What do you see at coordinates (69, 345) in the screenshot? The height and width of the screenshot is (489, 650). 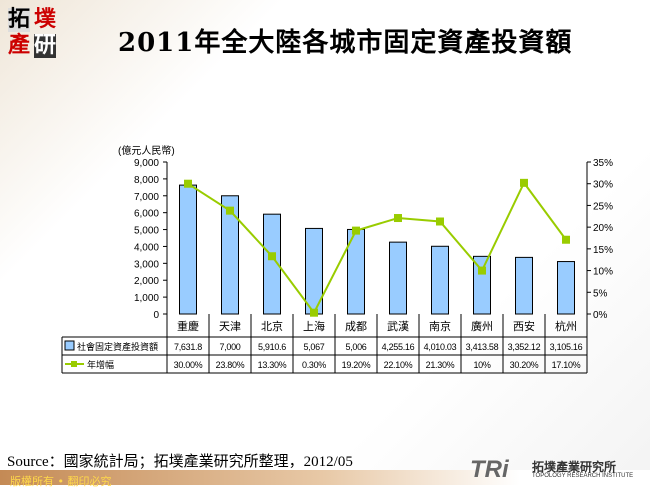 I see `legend-bar-swatch` at bounding box center [69, 345].